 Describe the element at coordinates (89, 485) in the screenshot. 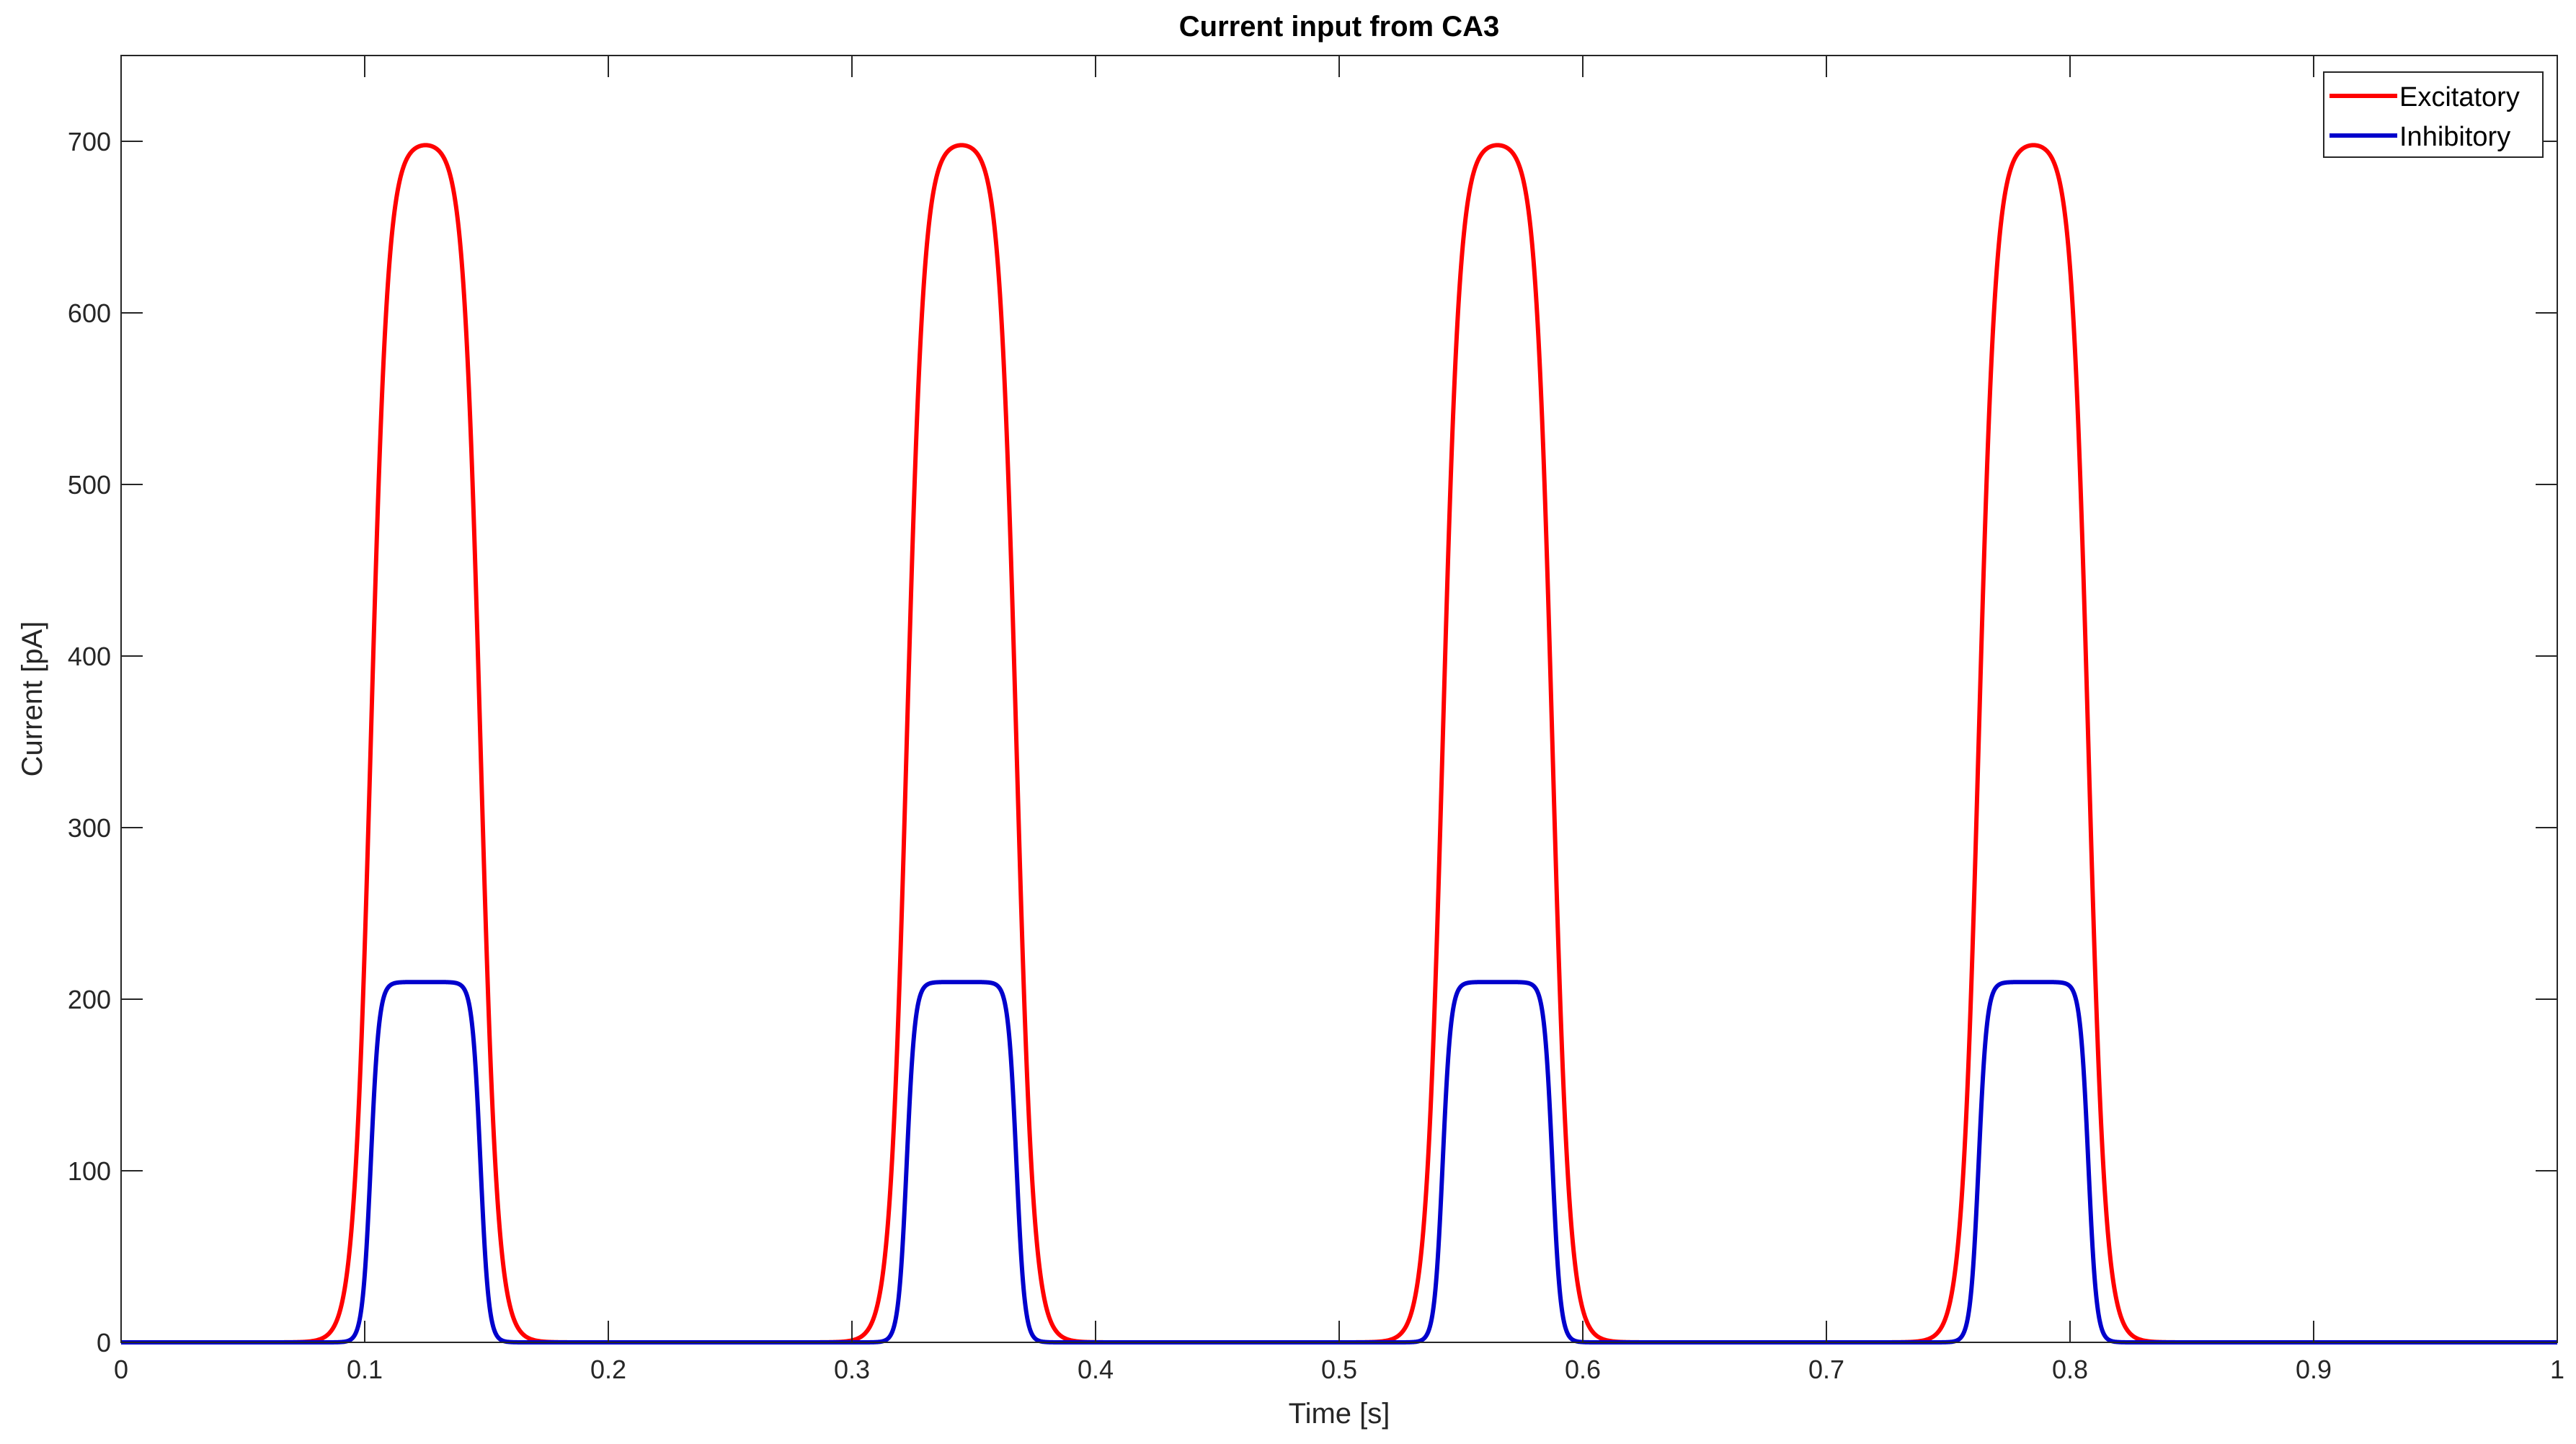

I see `y-tick-label: 500` at that location.